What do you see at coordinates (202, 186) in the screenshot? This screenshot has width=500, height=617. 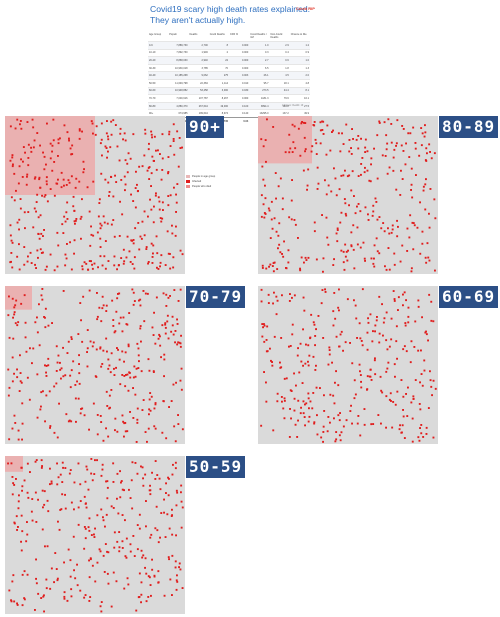 I see `legend-label: People who died` at bounding box center [202, 186].